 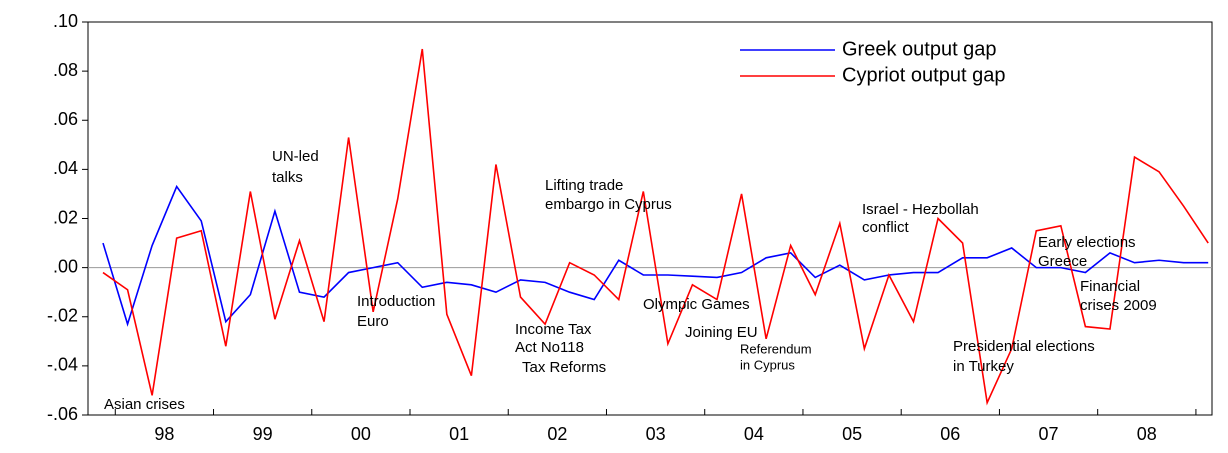 I want to click on x-tick-label: 08, so click(x=1147, y=434).